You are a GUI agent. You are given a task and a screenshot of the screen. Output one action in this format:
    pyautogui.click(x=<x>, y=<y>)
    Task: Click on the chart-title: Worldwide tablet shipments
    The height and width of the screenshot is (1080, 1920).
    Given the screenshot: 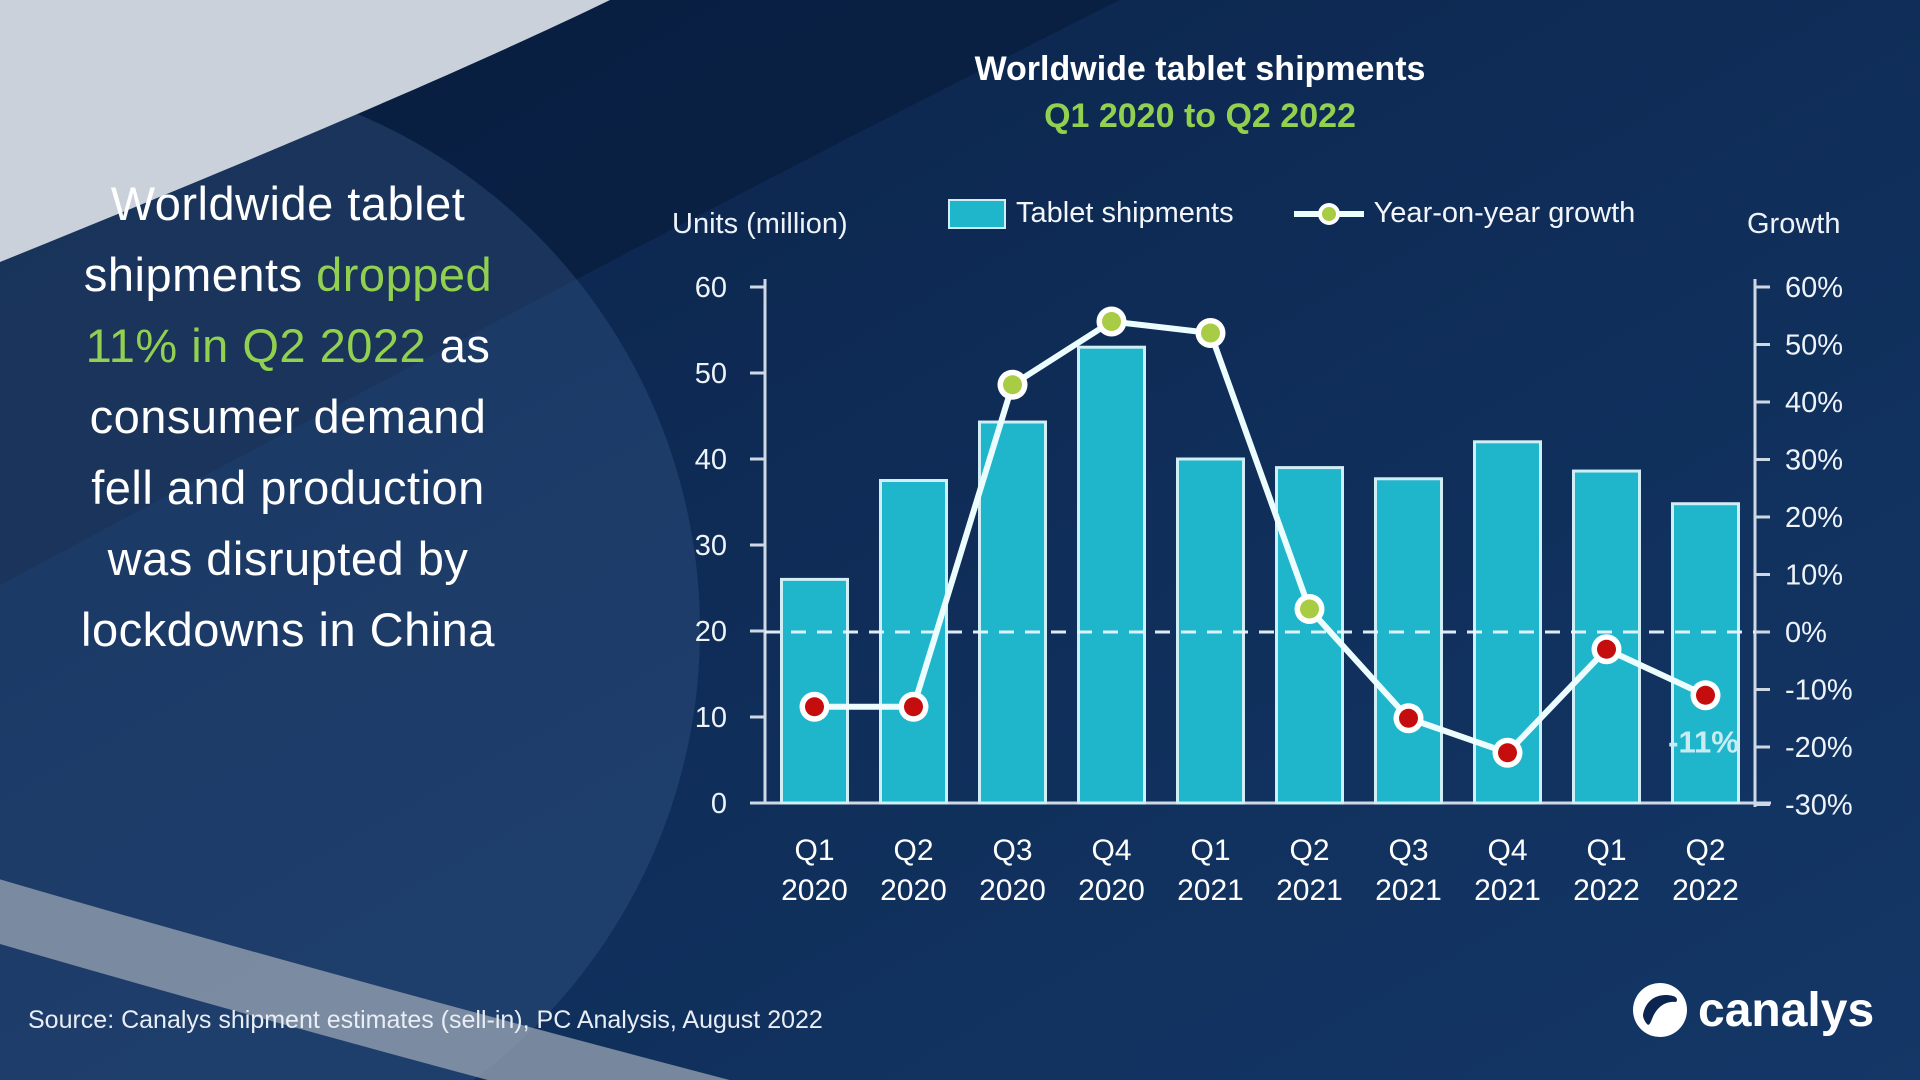 What is the action you would take?
    pyautogui.click(x=1200, y=69)
    